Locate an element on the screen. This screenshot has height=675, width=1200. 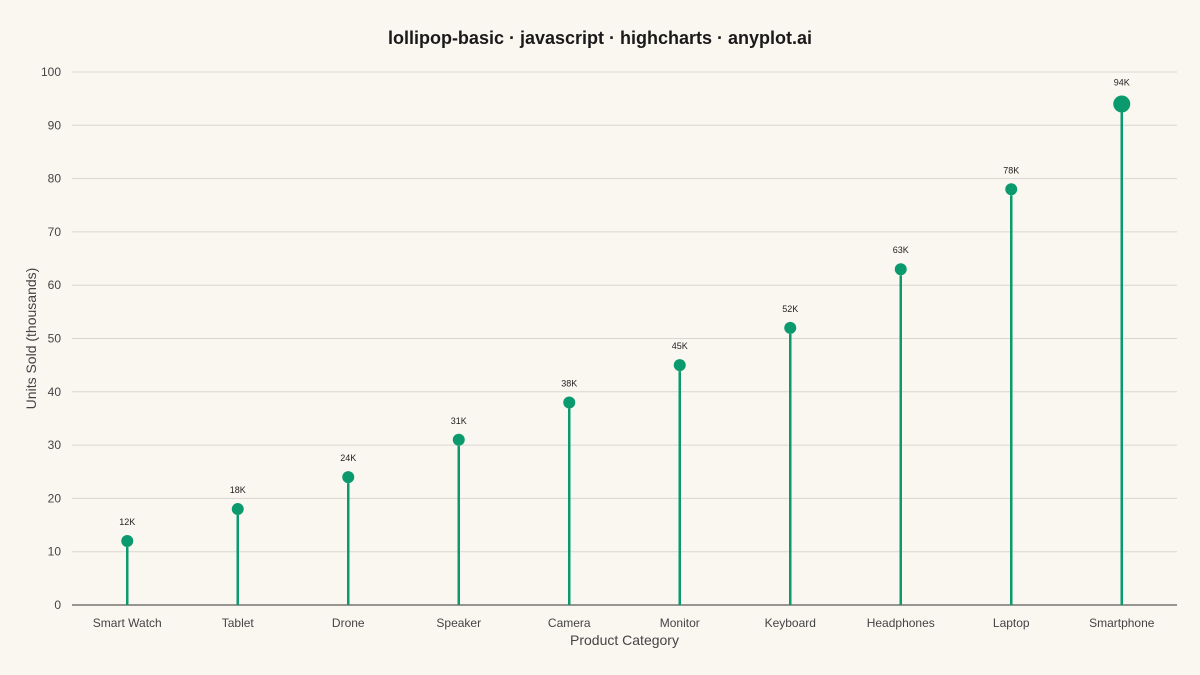
y-tick-label: 10 is located at coordinates (55, 552).